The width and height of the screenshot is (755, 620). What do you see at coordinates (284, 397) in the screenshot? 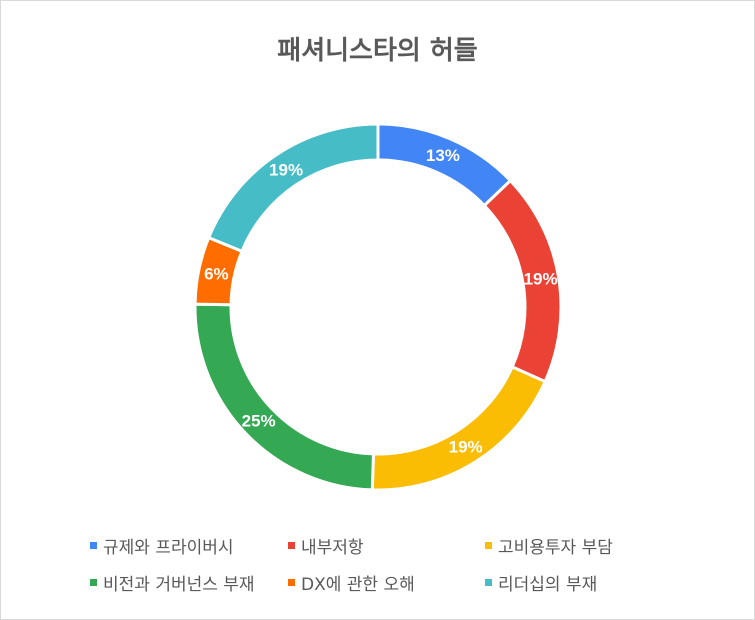
I see `donut-slice-비전과-거버넌스-부재` at bounding box center [284, 397].